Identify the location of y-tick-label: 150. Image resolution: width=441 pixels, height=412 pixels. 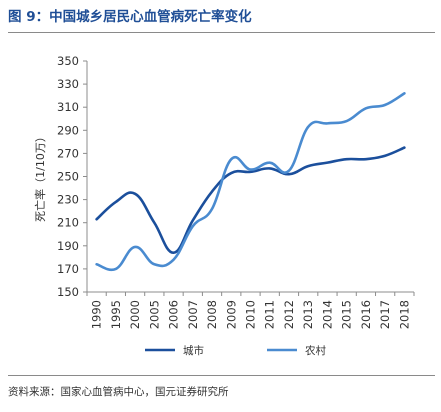
(68, 292).